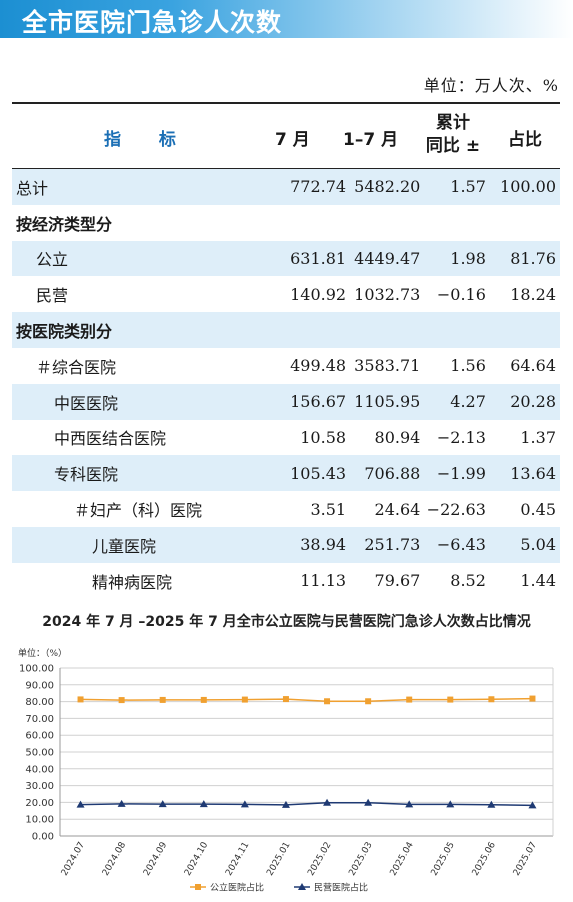  Describe the element at coordinates (318, 366) in the screenshot. I see `cell-month7: 499.48` at that location.